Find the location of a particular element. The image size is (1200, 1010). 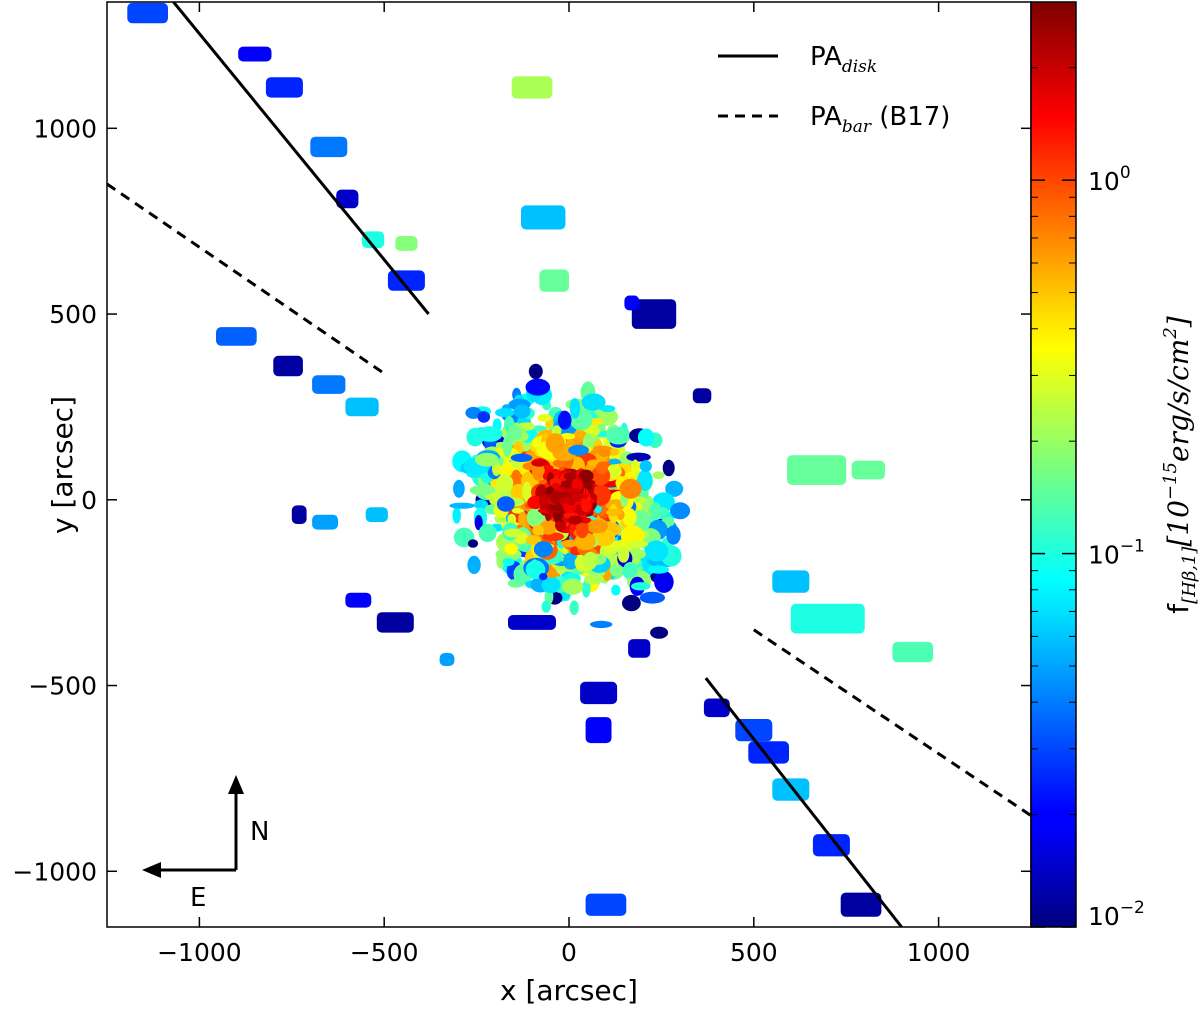

compass-north-label: N is located at coordinates (259, 832).